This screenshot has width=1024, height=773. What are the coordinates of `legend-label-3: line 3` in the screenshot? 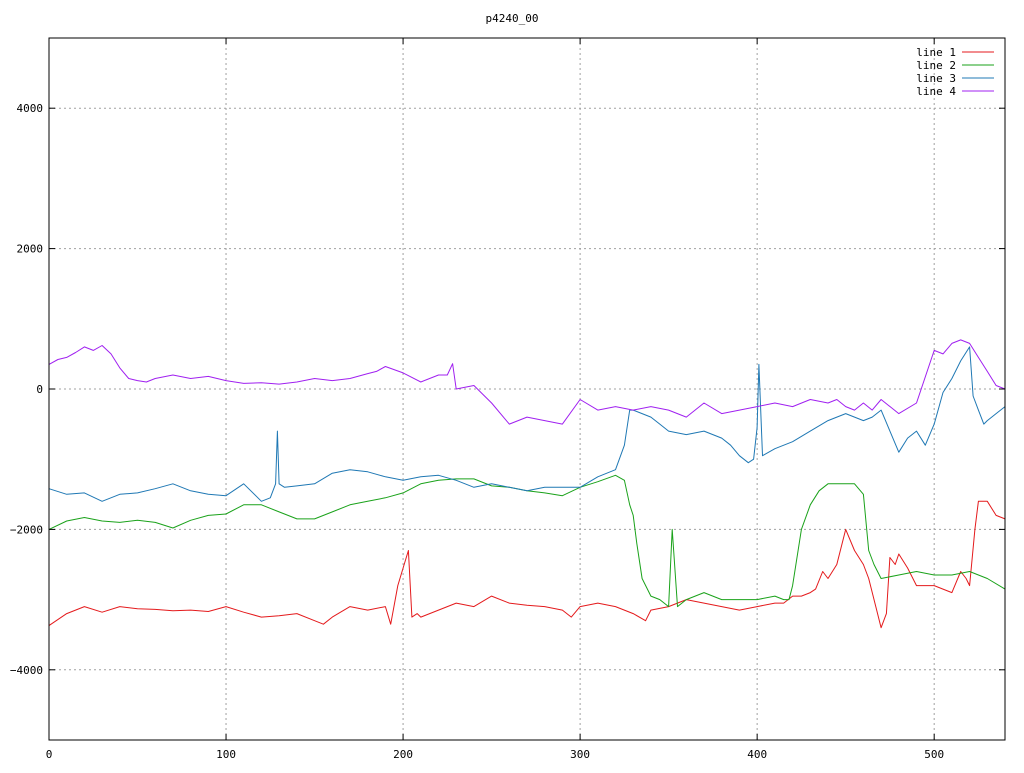 It's located at (936, 78).